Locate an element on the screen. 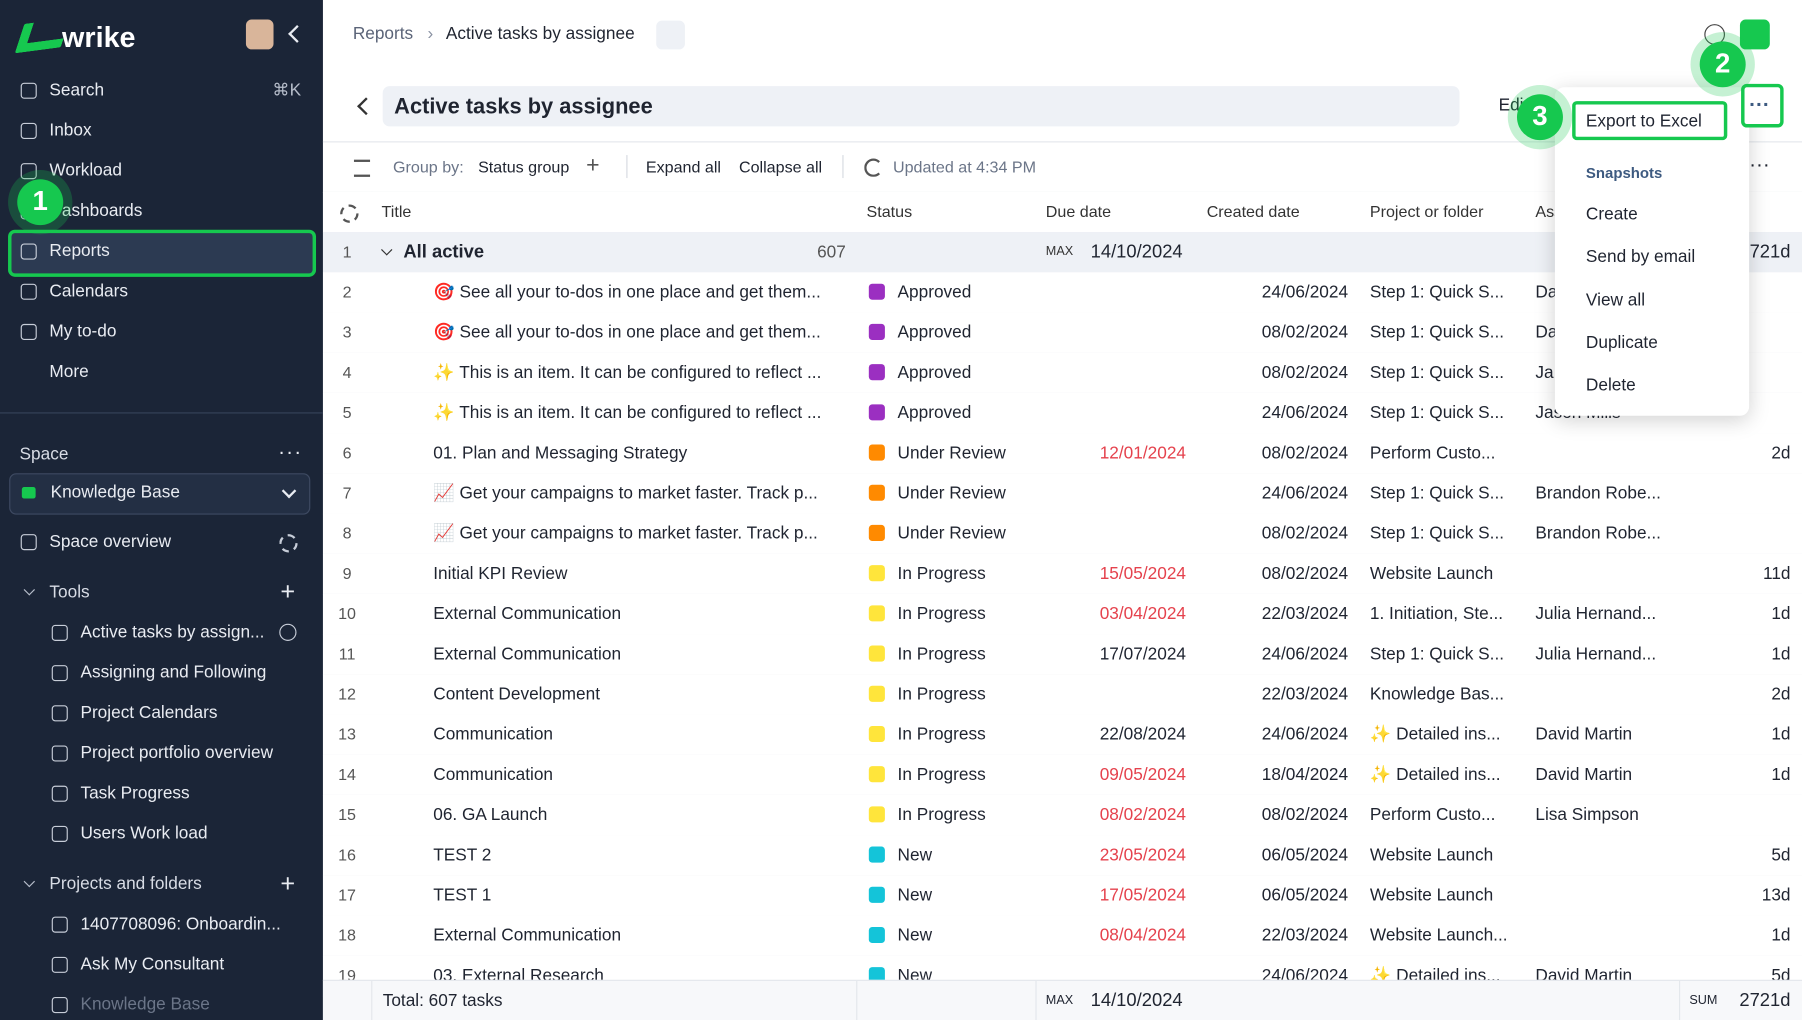 The height and width of the screenshot is (1020, 1802). space-menu: ··· is located at coordinates (290, 451).